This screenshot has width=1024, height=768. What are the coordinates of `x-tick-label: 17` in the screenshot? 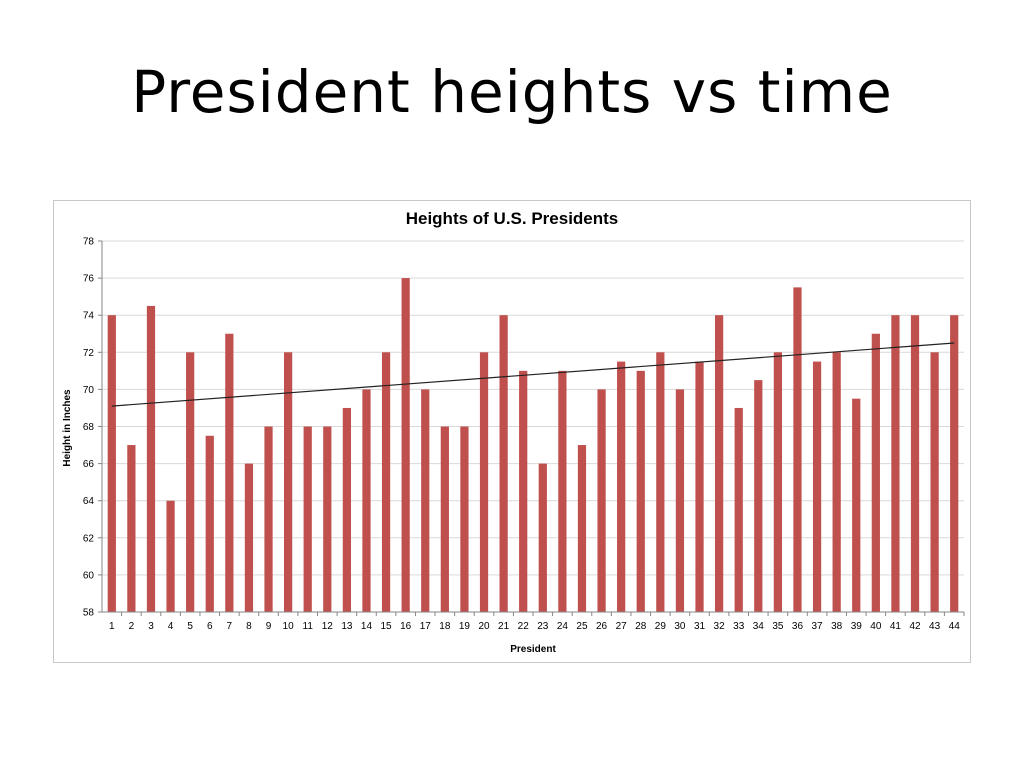 It's located at (426, 626).